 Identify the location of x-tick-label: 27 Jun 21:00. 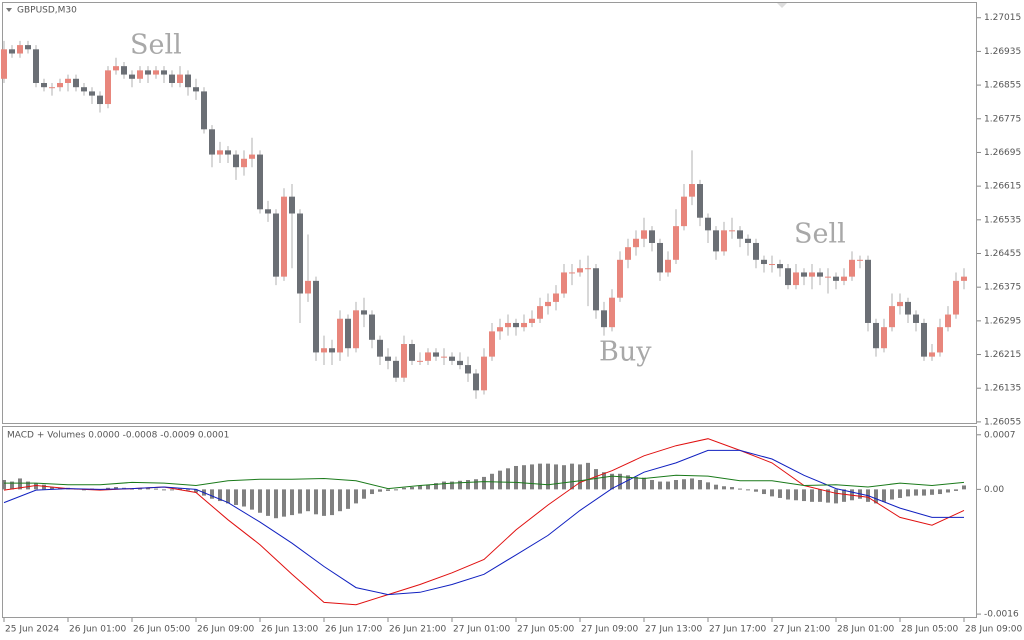
(801, 630).